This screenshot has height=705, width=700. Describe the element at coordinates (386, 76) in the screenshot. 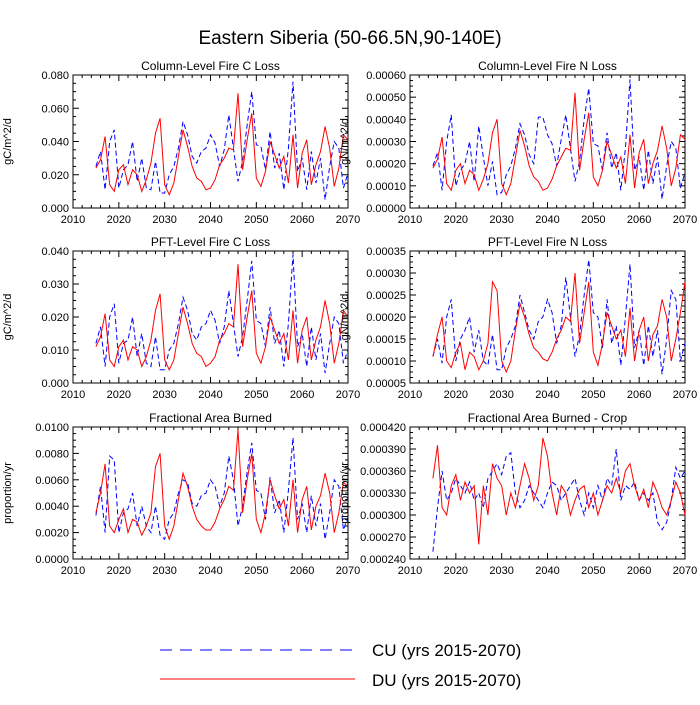

I see `y-tick-label: 0.00060` at that location.